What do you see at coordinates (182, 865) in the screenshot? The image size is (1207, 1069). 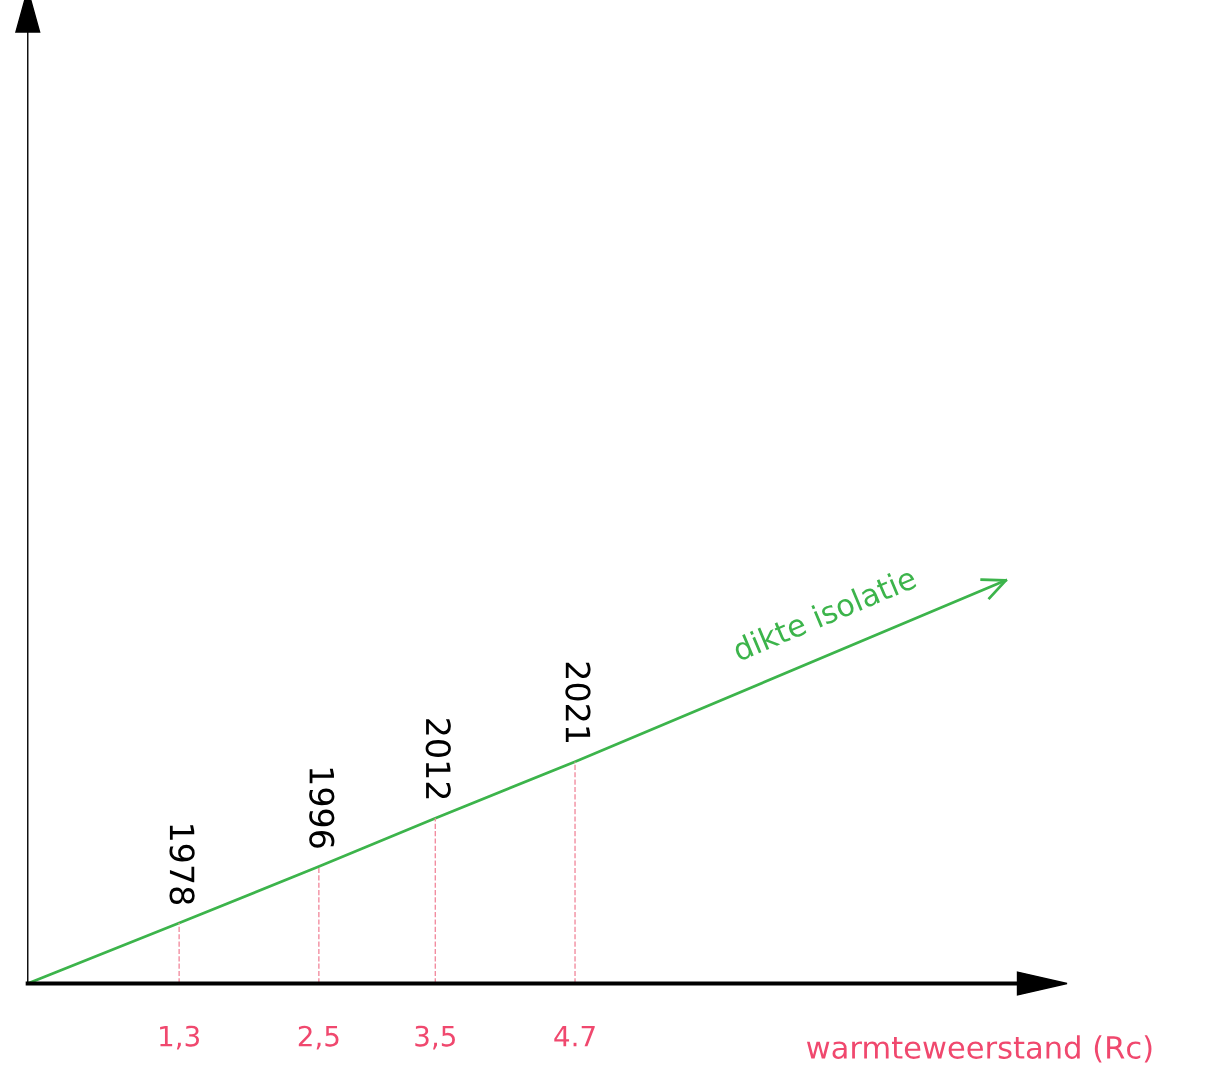 I see `annotation: 1978` at bounding box center [182, 865].